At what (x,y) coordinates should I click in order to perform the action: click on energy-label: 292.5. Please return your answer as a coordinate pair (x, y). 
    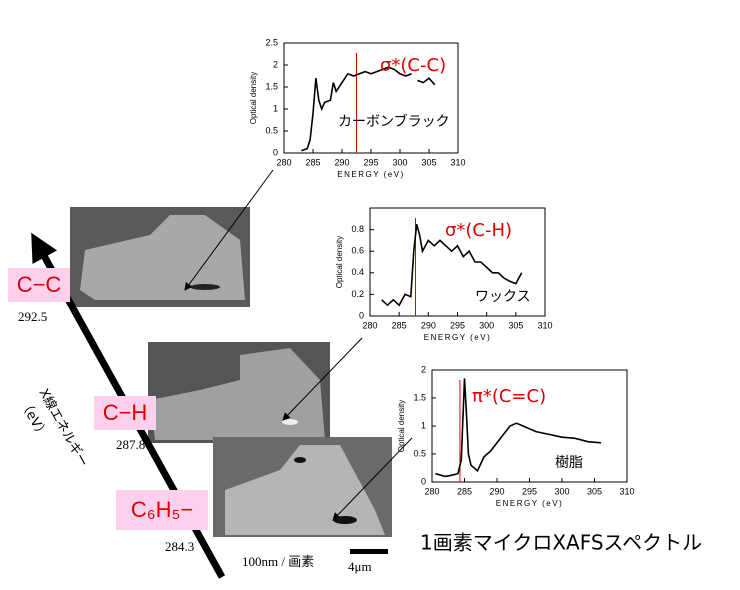
    Looking at the image, I should click on (32, 316).